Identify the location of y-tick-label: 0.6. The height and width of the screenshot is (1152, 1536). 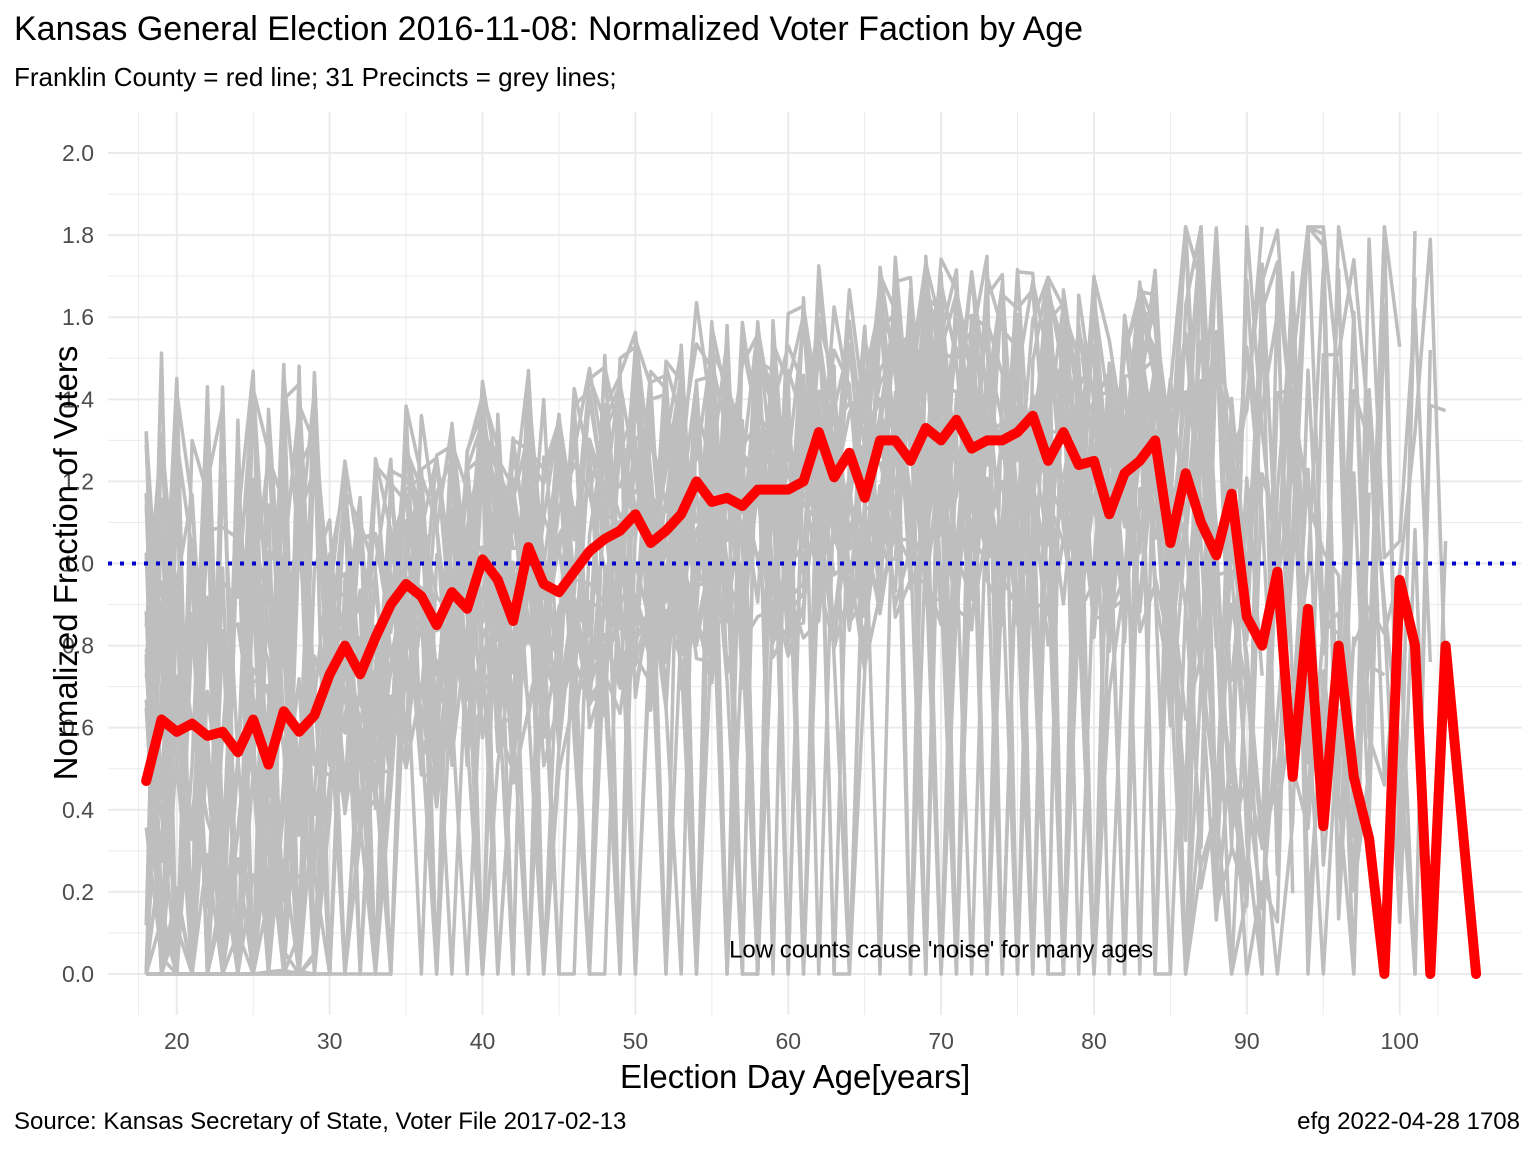
(78, 728).